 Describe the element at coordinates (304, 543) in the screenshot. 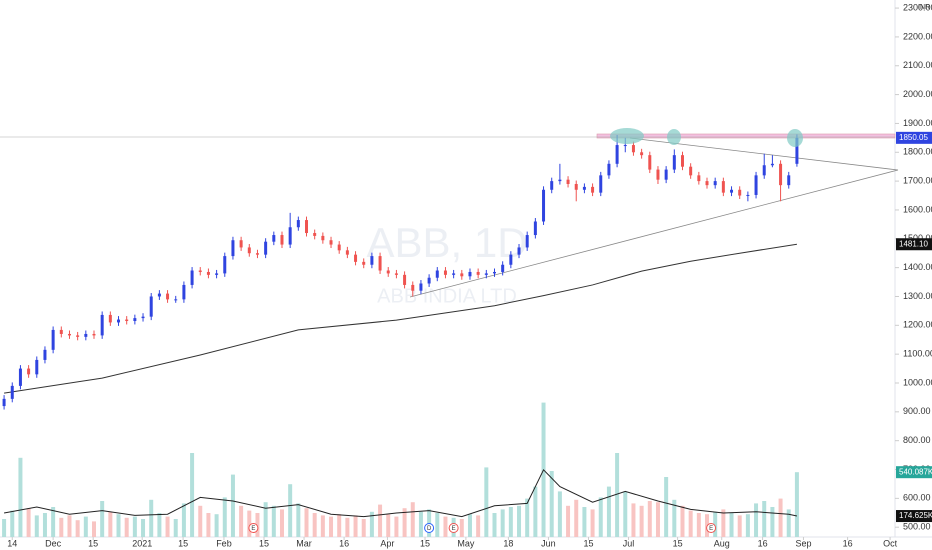

I see `x-tick-label: Mar` at that location.